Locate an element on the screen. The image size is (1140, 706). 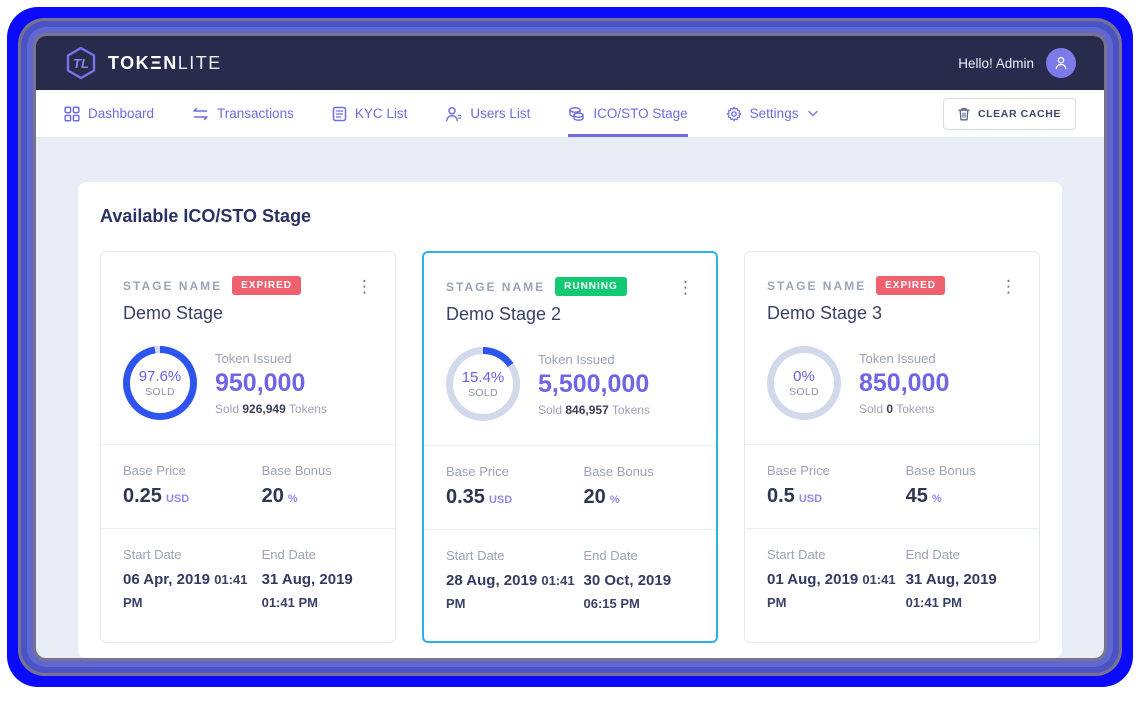
nav-label: Transactions is located at coordinates (255, 113).